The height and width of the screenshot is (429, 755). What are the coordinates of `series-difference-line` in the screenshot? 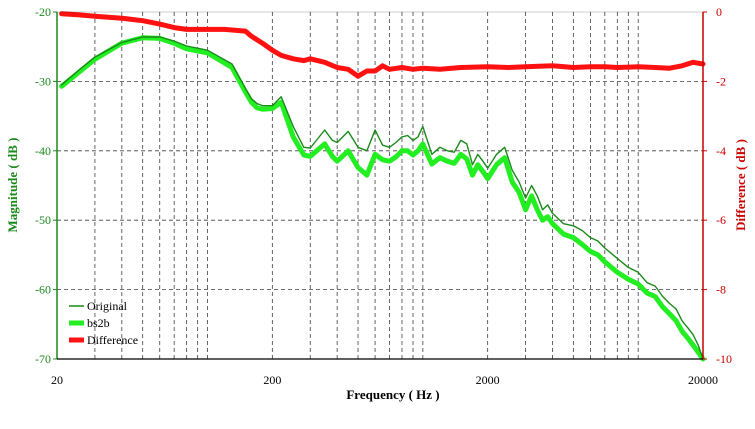 It's located at (382, 45).